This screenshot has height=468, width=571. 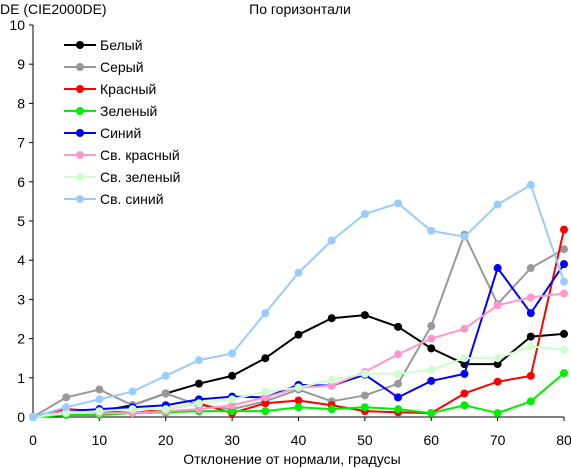 What do you see at coordinates (122, 155) in the screenshot?
I see `legend-item: Св. красный` at bounding box center [122, 155].